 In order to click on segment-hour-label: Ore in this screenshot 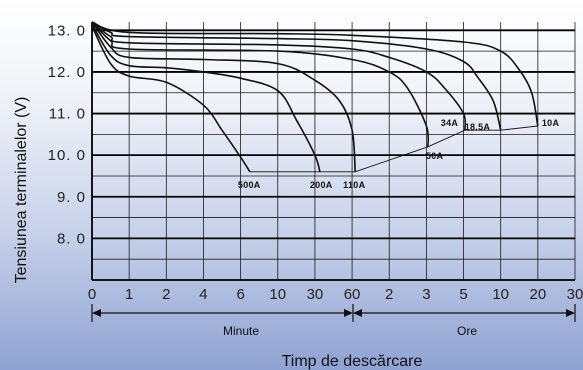, I will do `click(467, 331)`.